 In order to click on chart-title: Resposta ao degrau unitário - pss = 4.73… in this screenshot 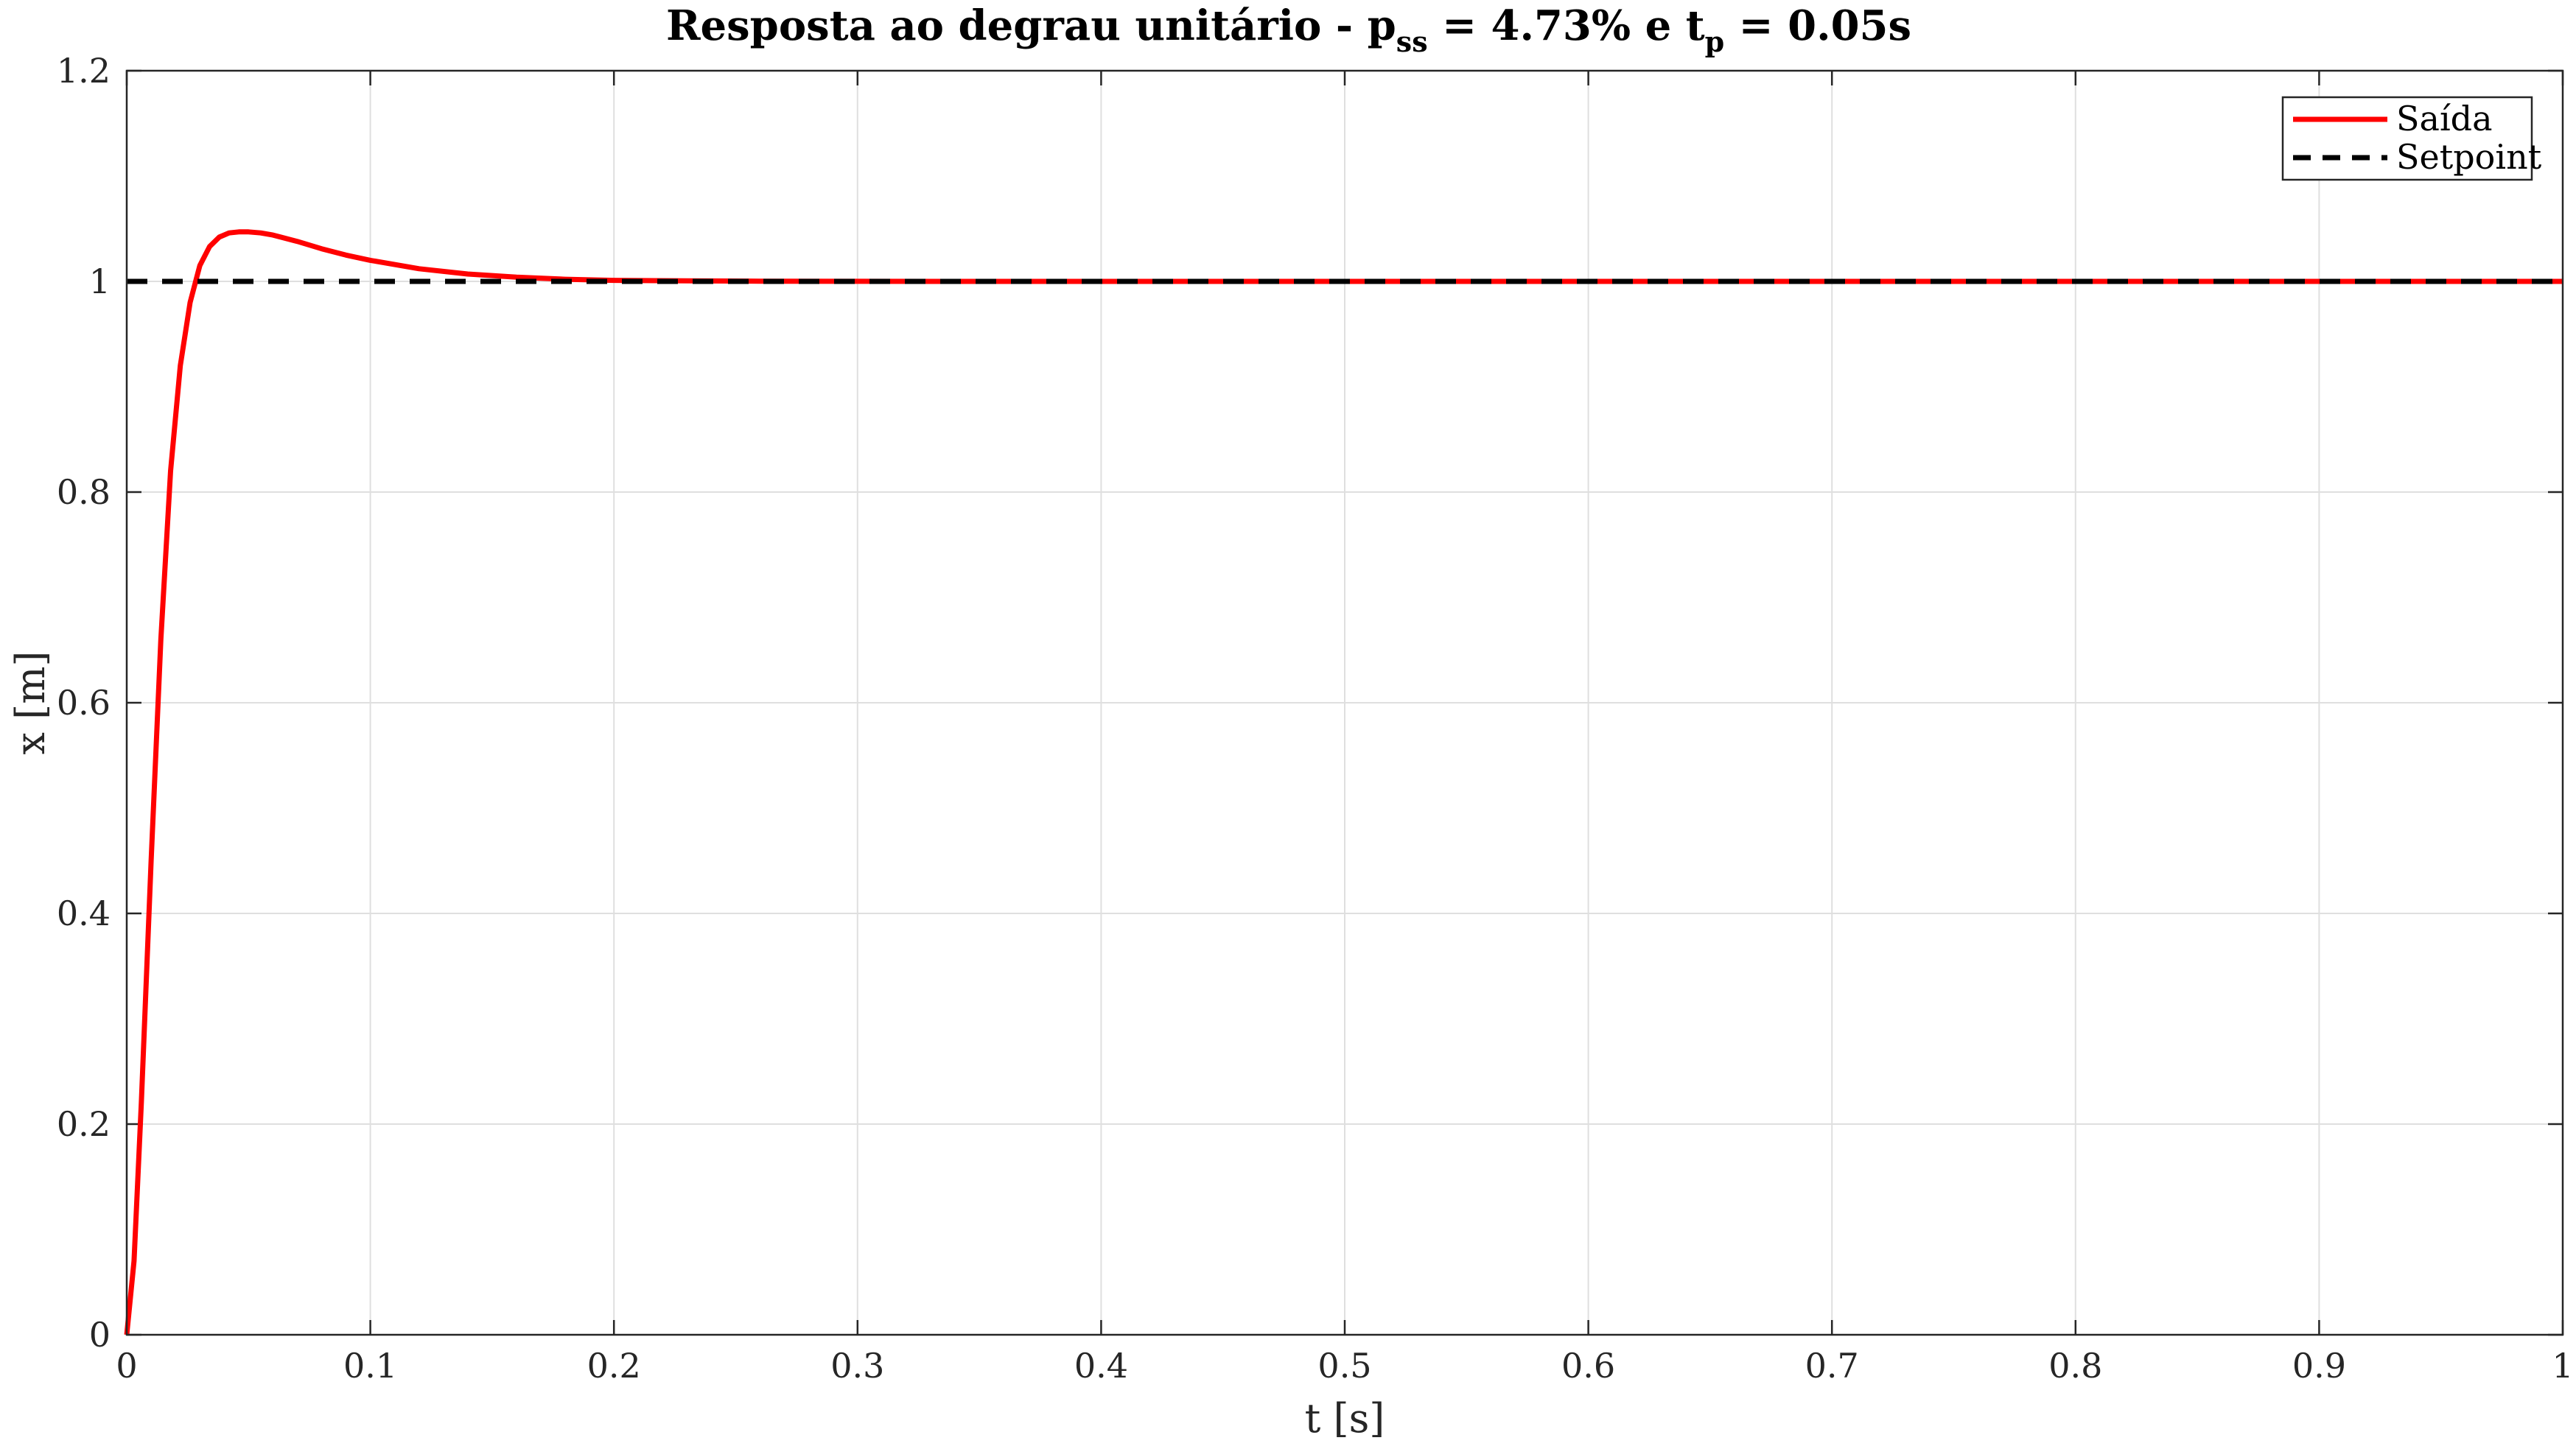, I will do `click(1288, 29)`.